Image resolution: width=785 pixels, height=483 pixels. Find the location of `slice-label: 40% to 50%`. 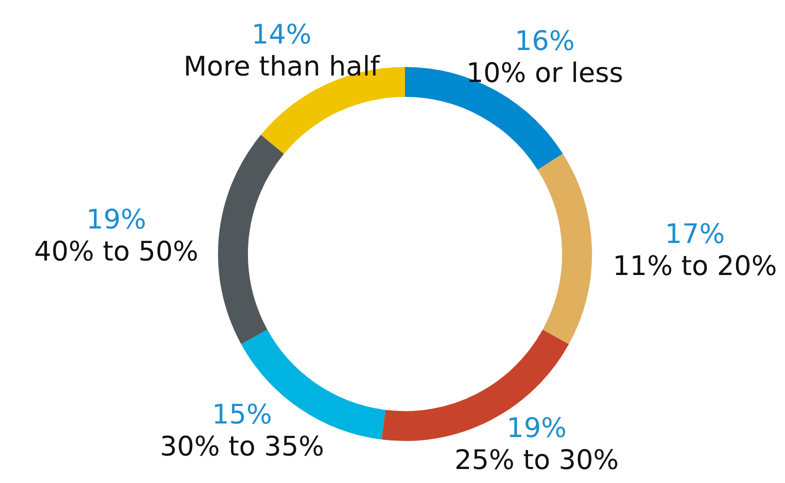

slice-label: 40% to 50% is located at coordinates (116, 252).